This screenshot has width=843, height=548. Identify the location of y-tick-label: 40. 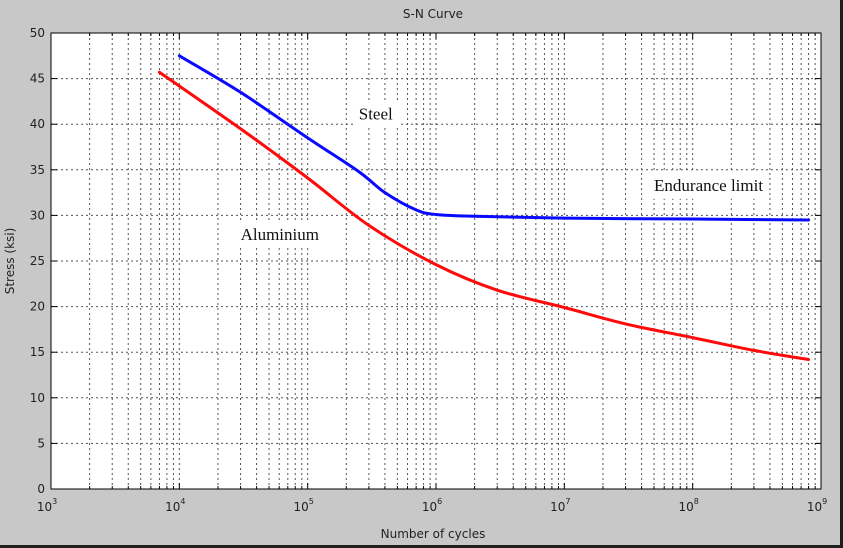
(37, 124).